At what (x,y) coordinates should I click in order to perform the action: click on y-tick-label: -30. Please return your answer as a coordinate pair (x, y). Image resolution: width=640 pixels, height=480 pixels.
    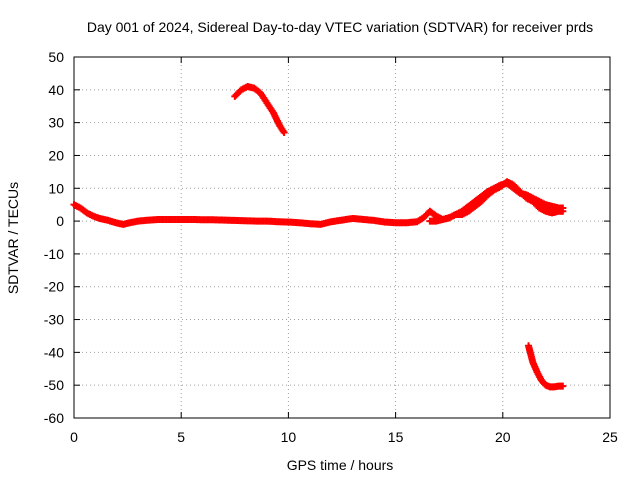
    Looking at the image, I should click on (54, 320).